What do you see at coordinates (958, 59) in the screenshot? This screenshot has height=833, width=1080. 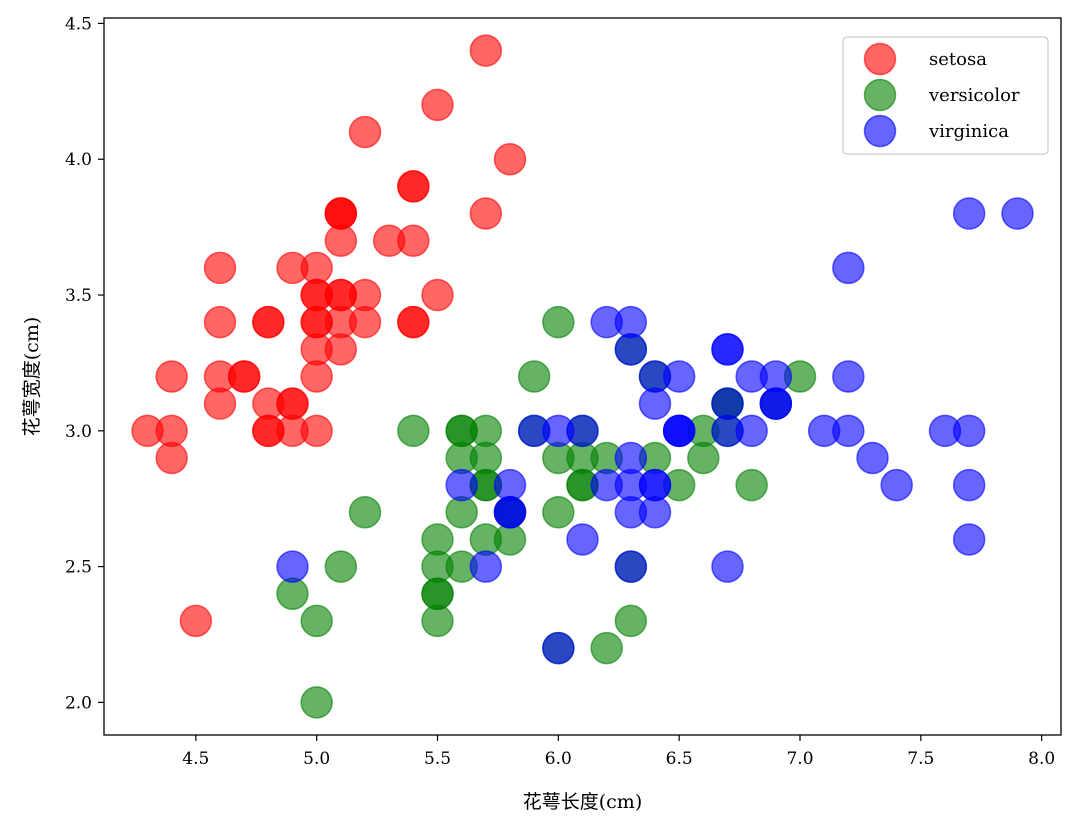 I see `setosa-legend-label: setosa` at bounding box center [958, 59].